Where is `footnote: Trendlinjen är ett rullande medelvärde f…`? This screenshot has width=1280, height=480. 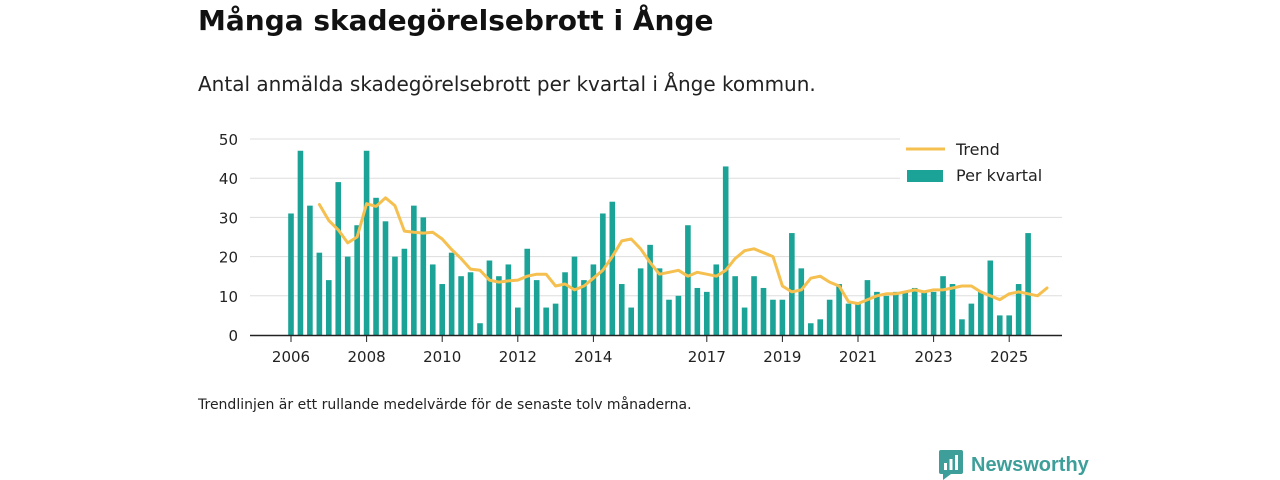 footnote: Trendlinjen är ett rullande medelvärde f… is located at coordinates (445, 405).